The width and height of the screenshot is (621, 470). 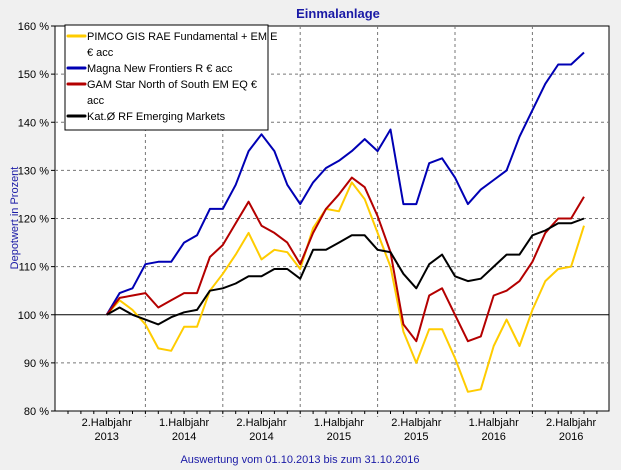 I want to click on chart-title: Einmalanlage, so click(x=338, y=13).